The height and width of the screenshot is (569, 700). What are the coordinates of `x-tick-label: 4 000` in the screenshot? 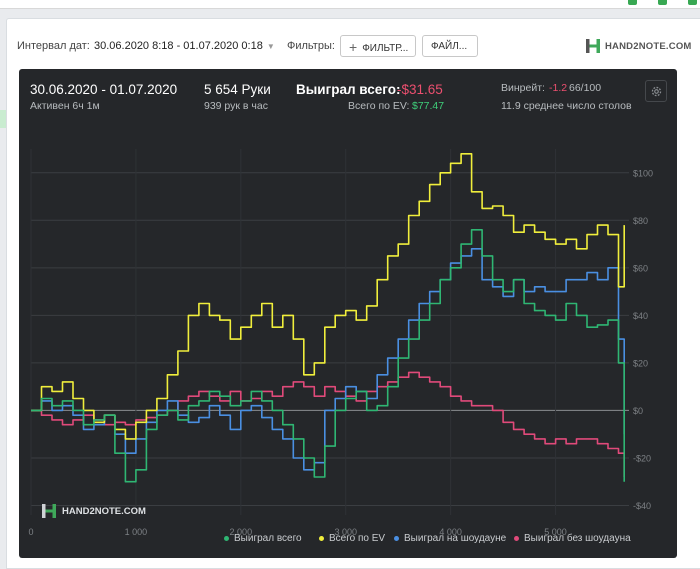 It's located at (450, 532).